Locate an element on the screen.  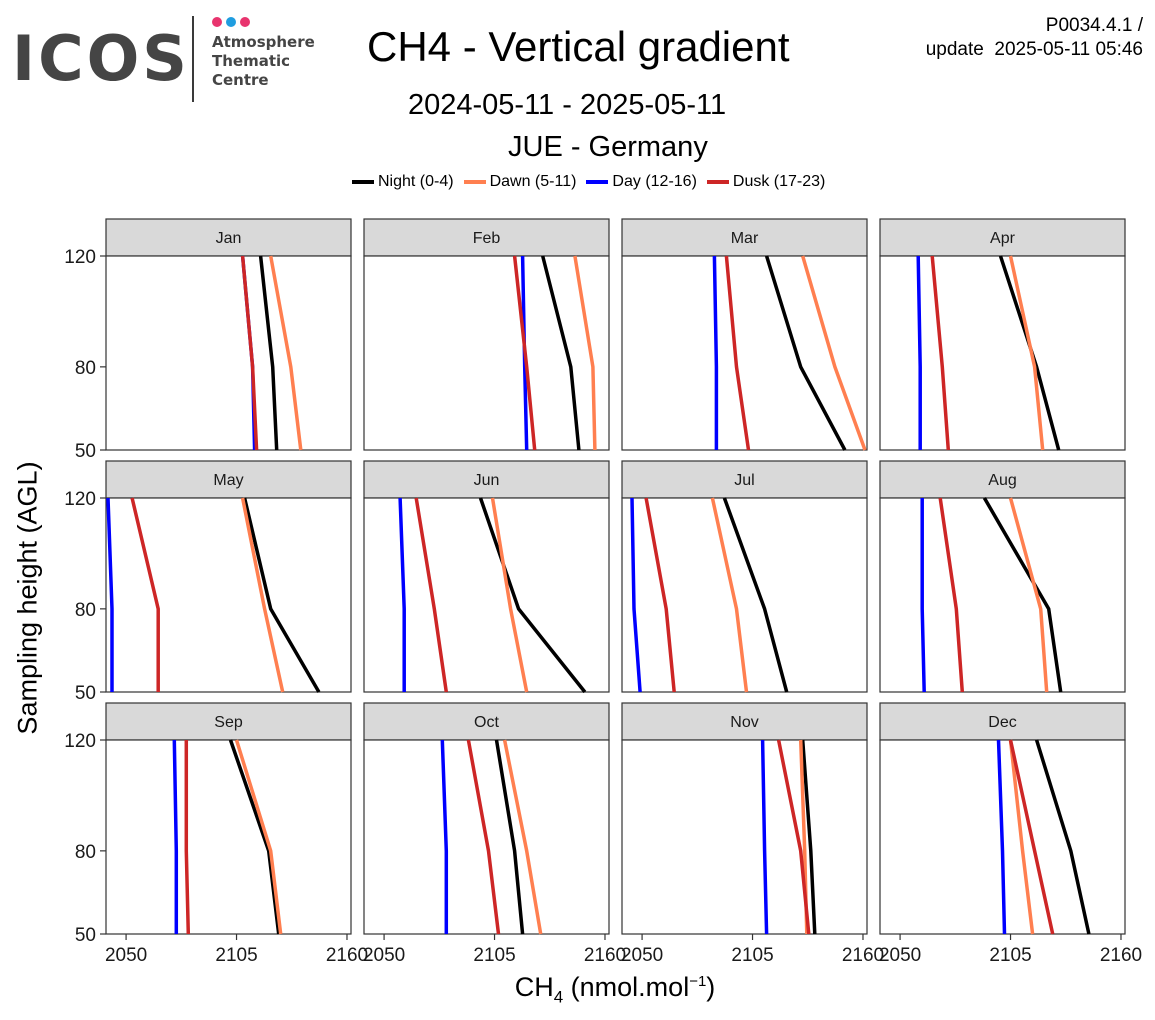
legend-item: Dusk (17-23) is located at coordinates (766, 182).